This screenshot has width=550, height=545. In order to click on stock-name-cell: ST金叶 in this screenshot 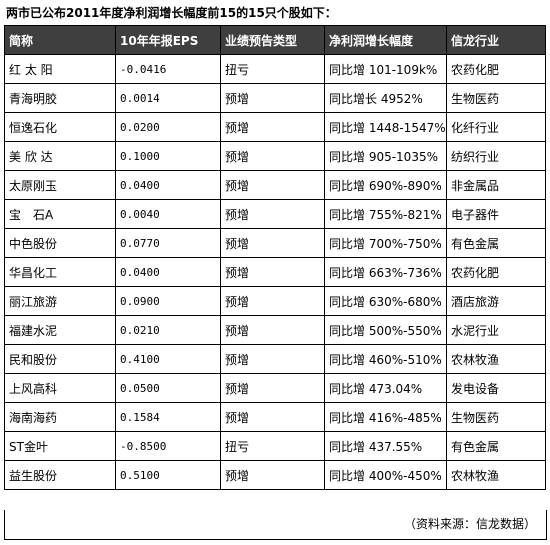, I will do `click(60, 446)`.